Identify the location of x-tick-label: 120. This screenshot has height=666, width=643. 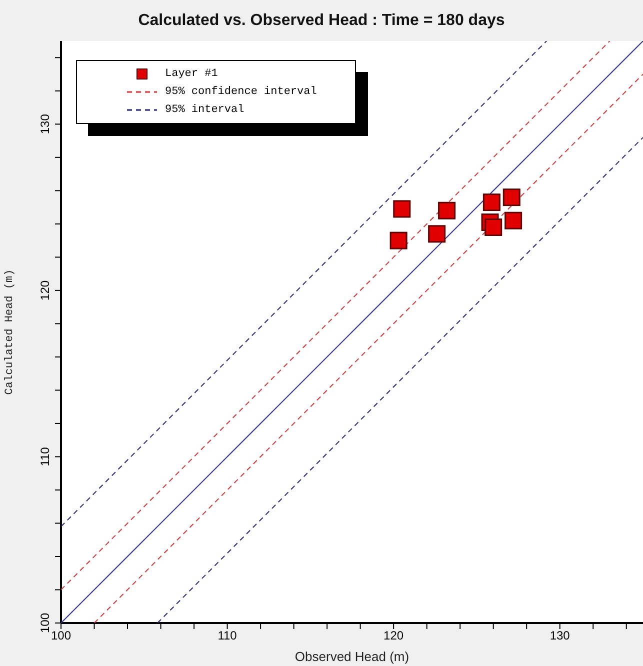
(394, 635).